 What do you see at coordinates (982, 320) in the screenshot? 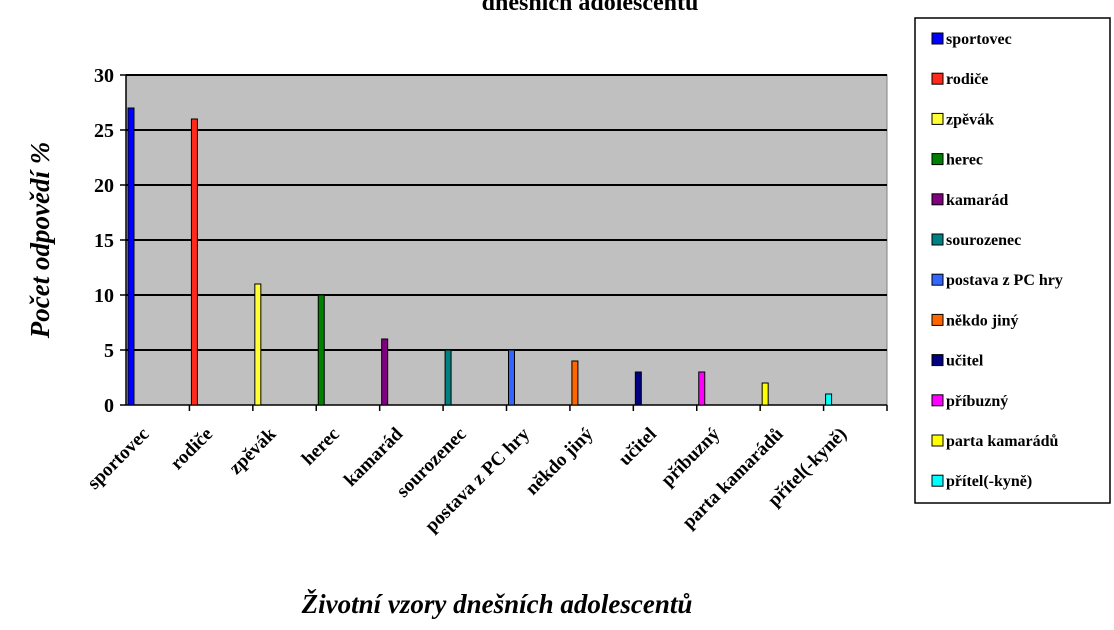
I see `legend-label: někdo jiný` at bounding box center [982, 320].